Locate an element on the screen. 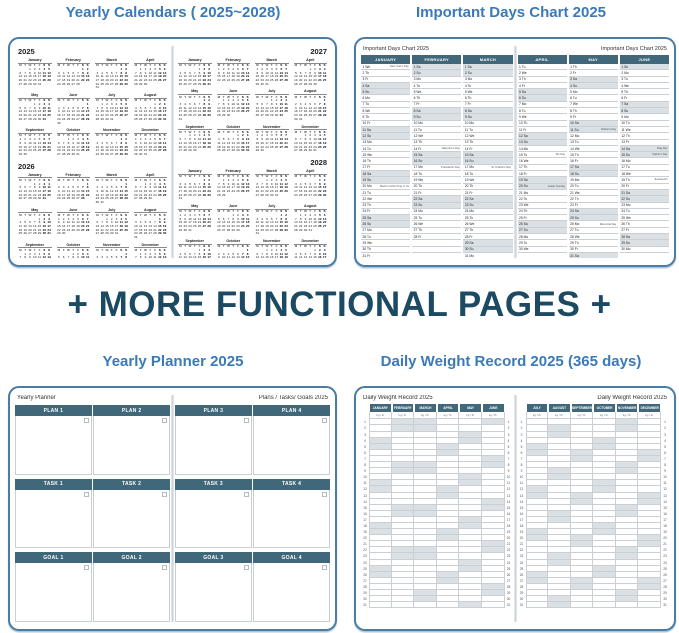 Image resolution: width=679 pixels, height=633 pixels. day-row: 16 Mo is located at coordinates (644, 161).